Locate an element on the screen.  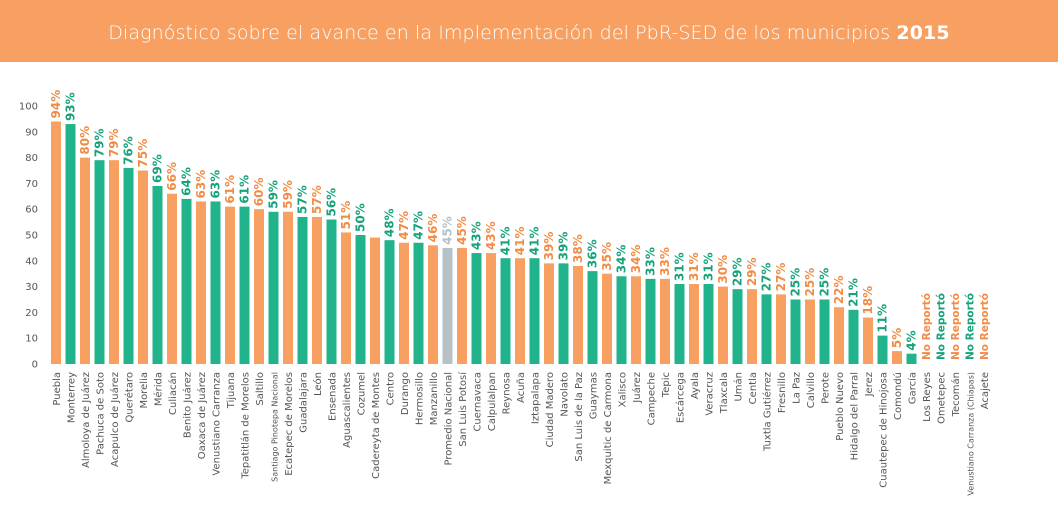
x-tick-label: Hidalgo del Parral is located at coordinates (855, 416).